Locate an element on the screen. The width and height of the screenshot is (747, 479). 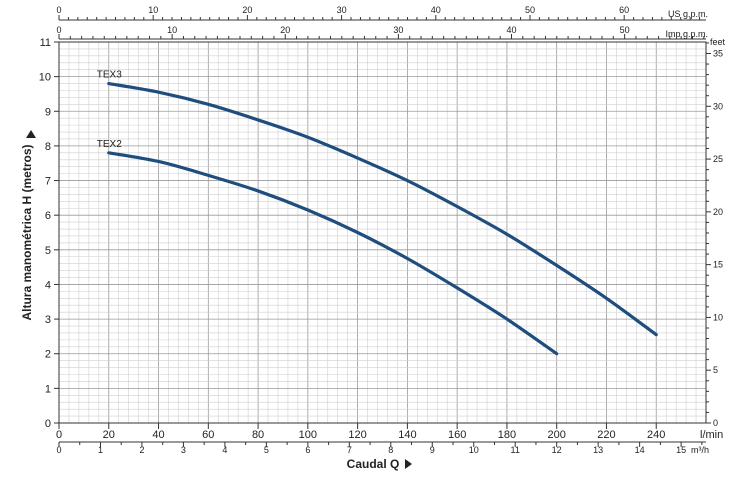
x-tick-label: 200 is located at coordinates (557, 435).